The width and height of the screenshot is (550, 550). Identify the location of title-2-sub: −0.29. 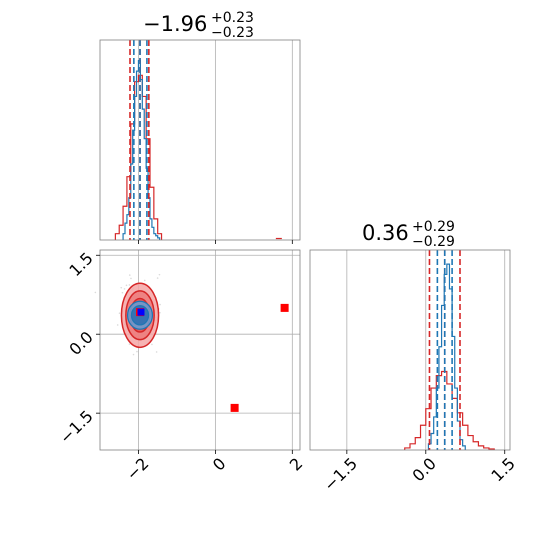
(433, 242).